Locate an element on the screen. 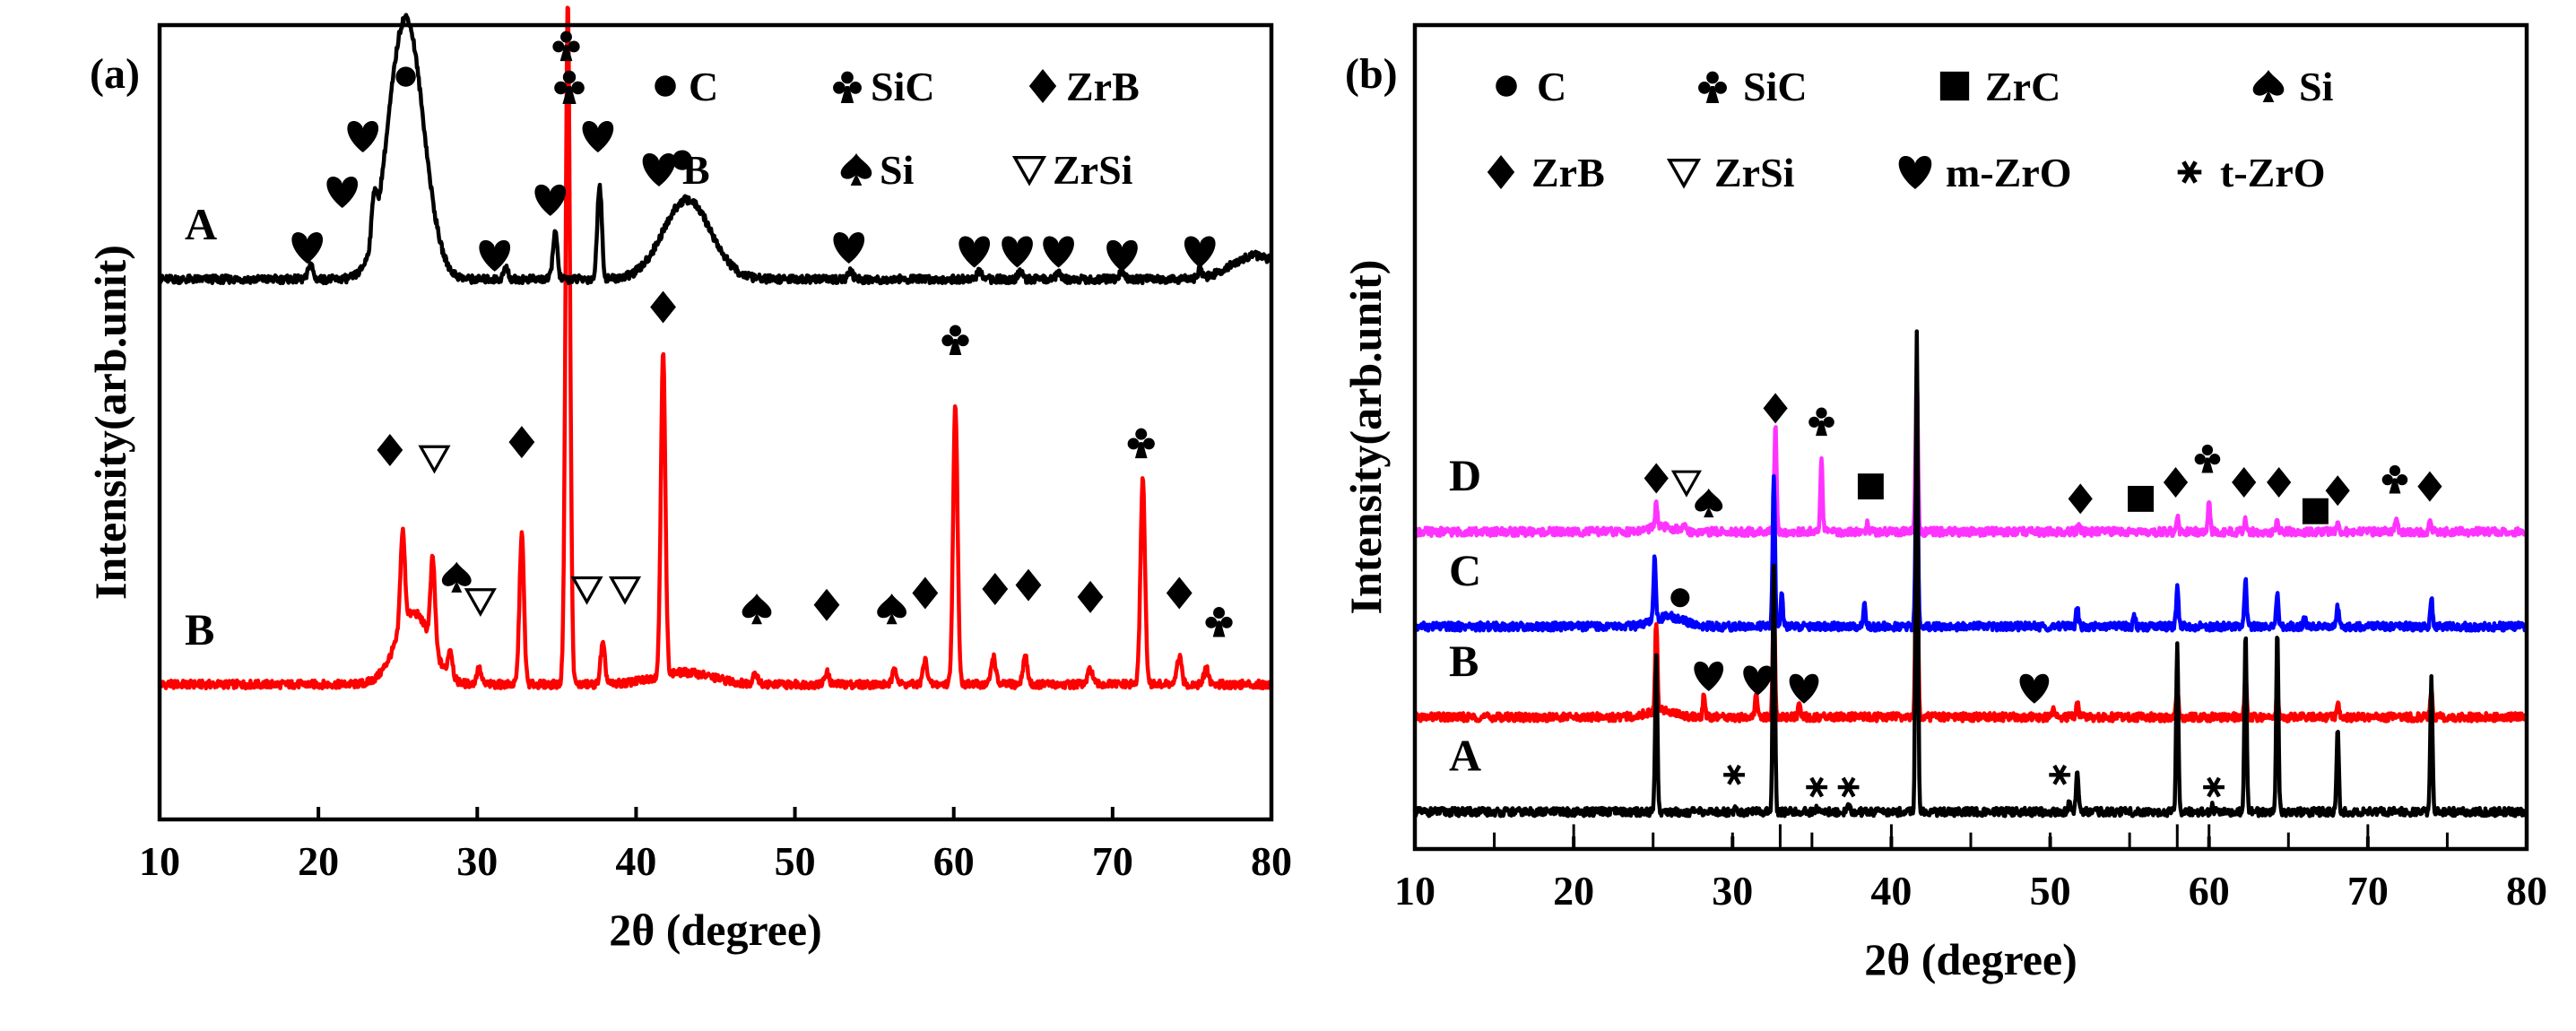 The height and width of the screenshot is (1031, 2576). legend: C SiC ZrC Si ZrB ZrSi m-ZrO t-ZrO is located at coordinates (1911, 129).